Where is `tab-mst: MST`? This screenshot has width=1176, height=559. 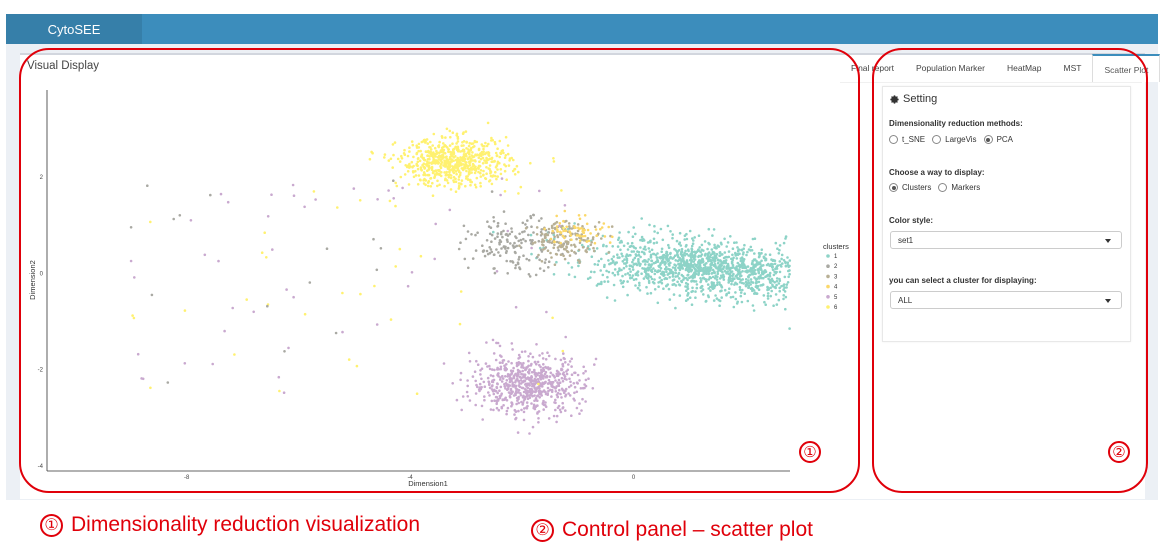
tab-mst: MST is located at coordinates (1072, 68).